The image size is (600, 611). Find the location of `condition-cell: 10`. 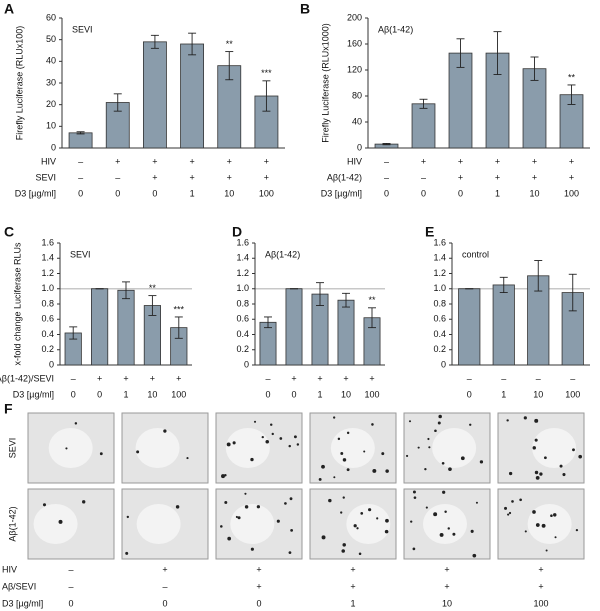

condition-cell: 10 is located at coordinates (152, 394).